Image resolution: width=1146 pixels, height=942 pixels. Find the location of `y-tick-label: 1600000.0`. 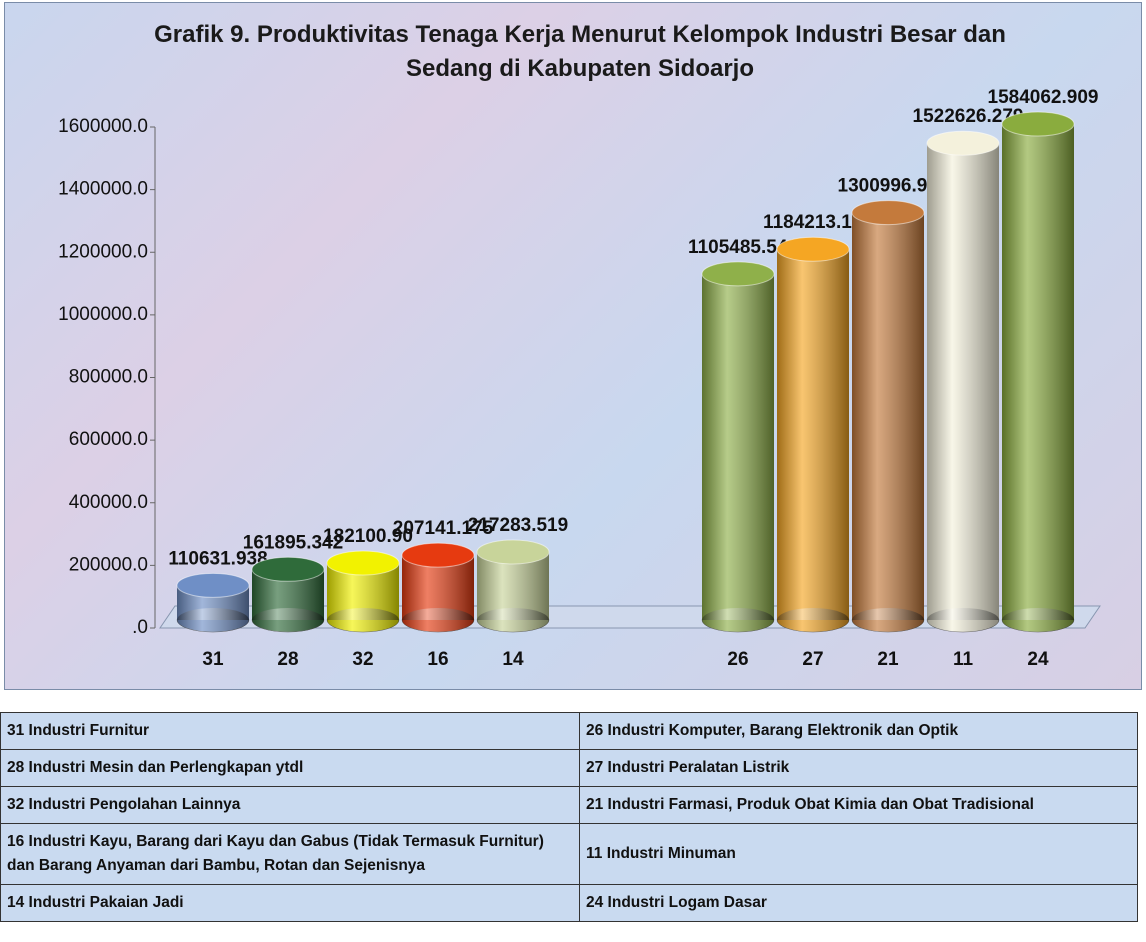

y-tick-label: 1600000.0 is located at coordinates (103, 126).